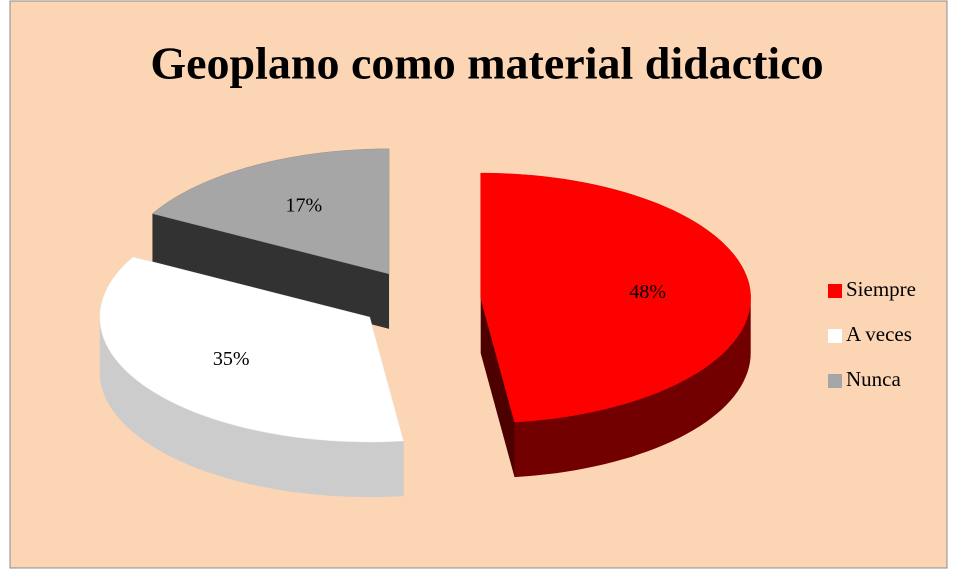 The image size is (954, 569). Describe the element at coordinates (881, 289) in the screenshot. I see `legend-label: Siempre` at that location.